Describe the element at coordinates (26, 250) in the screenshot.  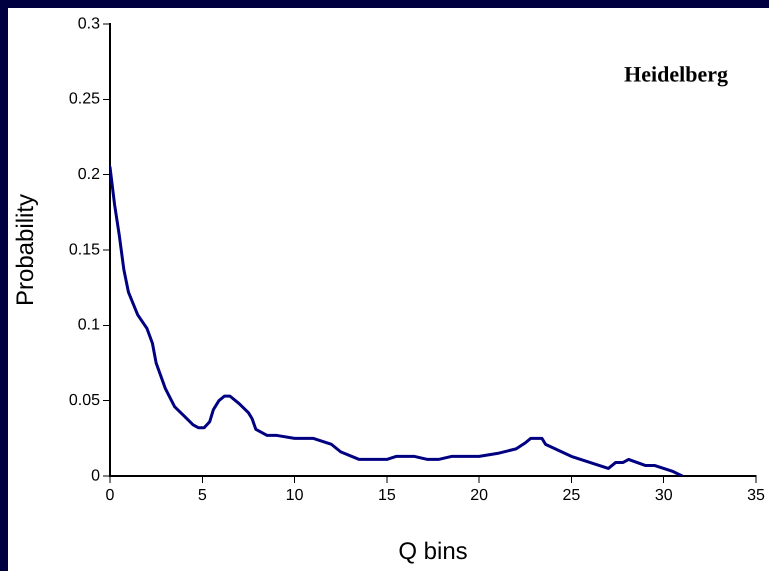
I see `y-axis-title: Probability` at that location.